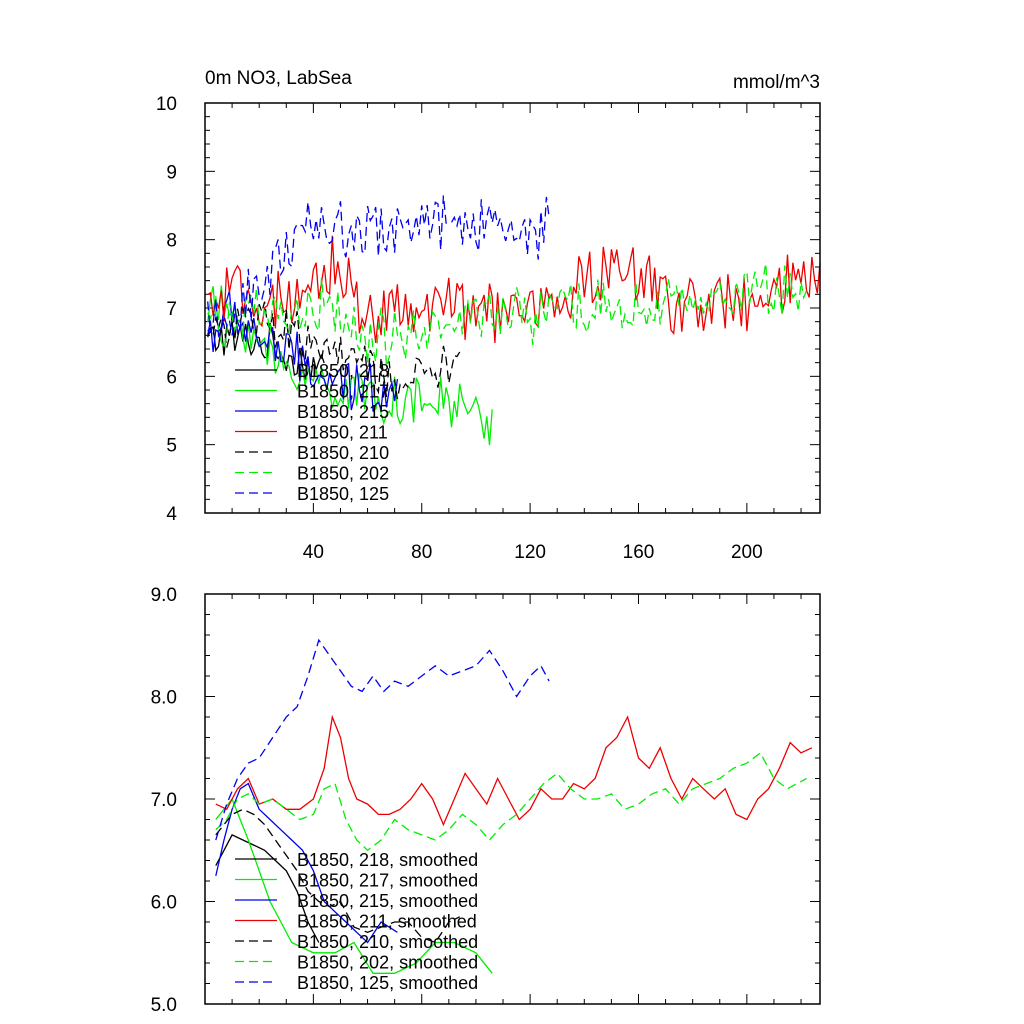 The image size is (1024, 1024). What do you see at coordinates (387, 983) in the screenshot?
I see `legend-label: B1850, 125, smoothed` at bounding box center [387, 983].